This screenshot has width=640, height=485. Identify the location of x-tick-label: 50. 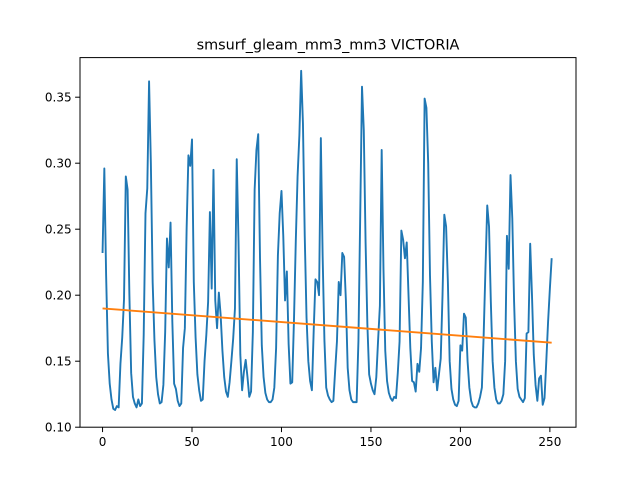
(191, 442).